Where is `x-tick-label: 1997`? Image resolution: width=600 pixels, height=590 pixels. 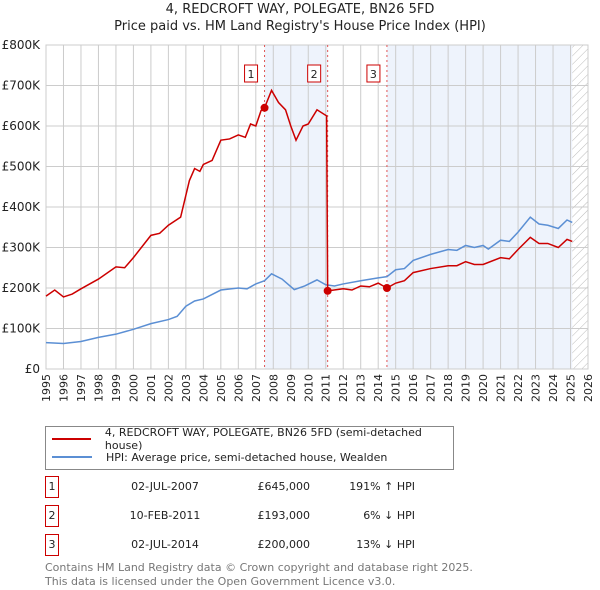 x-tick-label: 1997 is located at coordinates (81, 388).